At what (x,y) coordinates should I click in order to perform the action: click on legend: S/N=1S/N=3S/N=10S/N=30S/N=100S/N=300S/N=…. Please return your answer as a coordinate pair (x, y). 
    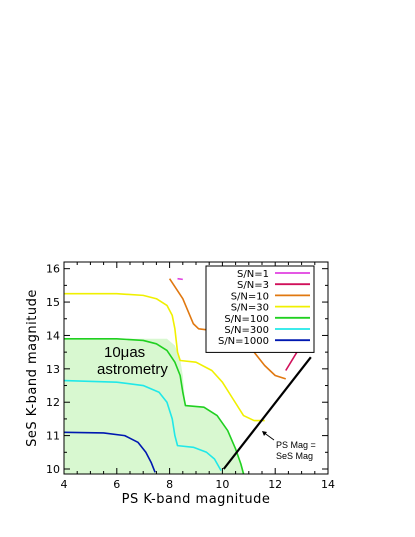
    Looking at the image, I should click on (260, 309).